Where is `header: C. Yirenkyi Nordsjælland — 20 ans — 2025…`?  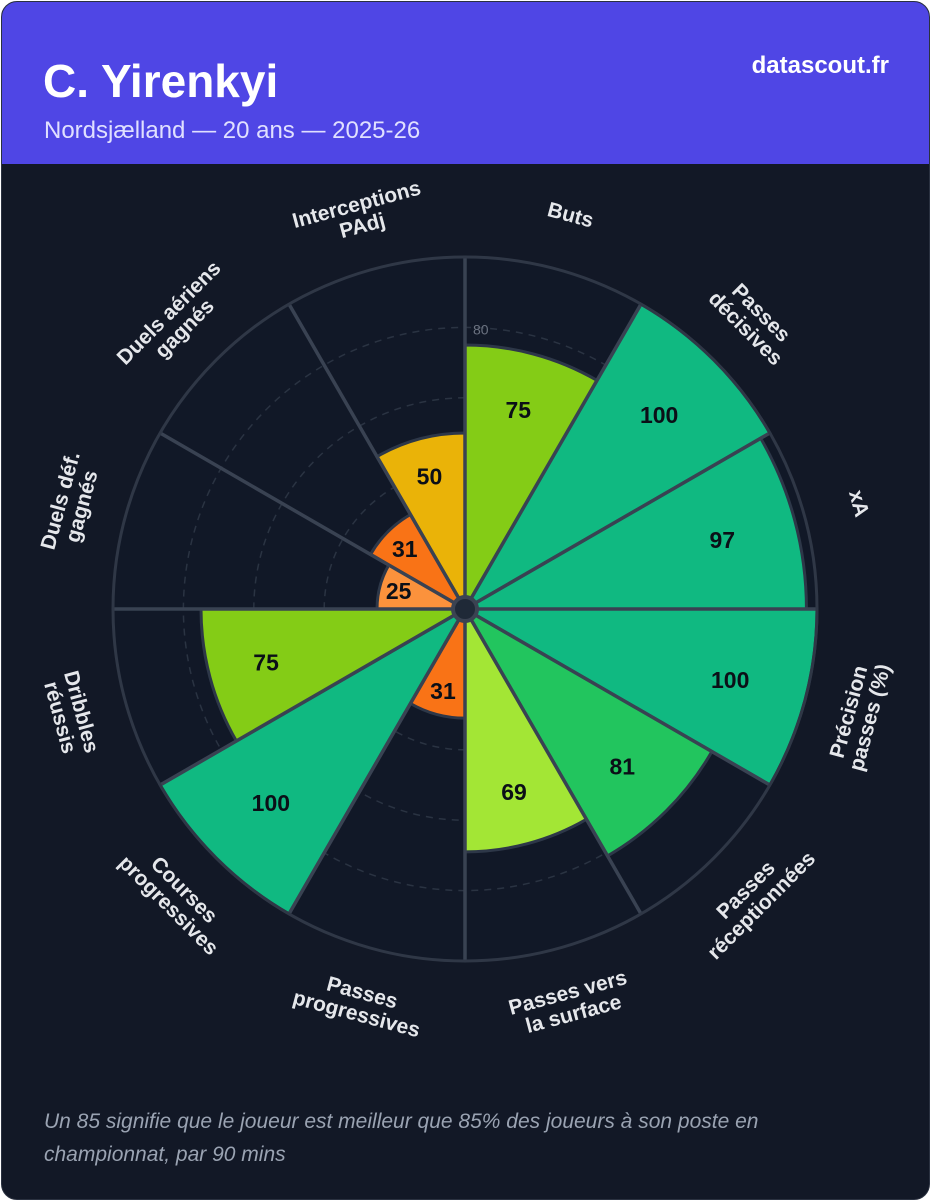
header: C. Yirenkyi Nordsjælland — 20 ans — 2025… is located at coordinates (465, 83).